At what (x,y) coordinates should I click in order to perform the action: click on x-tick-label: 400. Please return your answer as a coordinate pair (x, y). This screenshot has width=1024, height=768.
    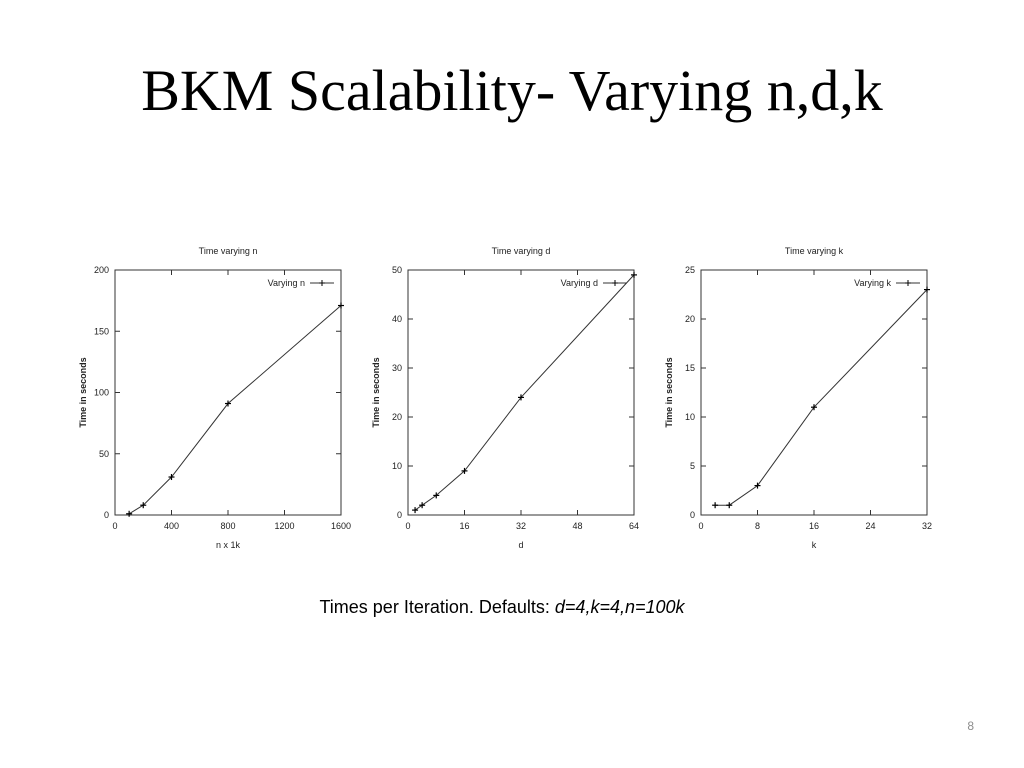
    Looking at the image, I should click on (171, 526).